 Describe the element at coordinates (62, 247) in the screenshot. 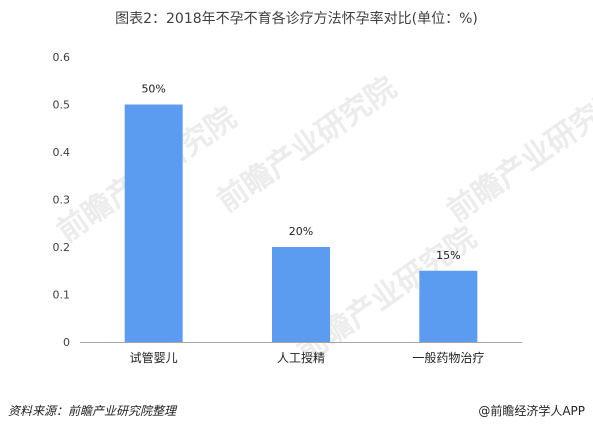

I see `y-tick-label: 0.2` at that location.